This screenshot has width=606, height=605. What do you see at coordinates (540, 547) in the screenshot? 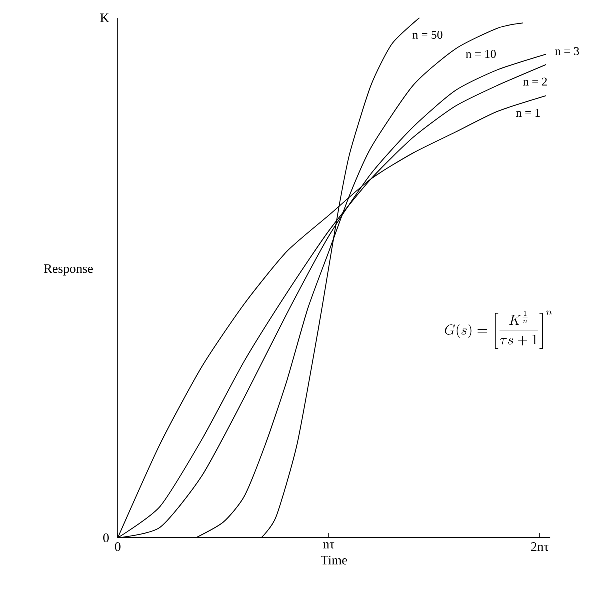
I see `x-tick-label: 2nτ` at bounding box center [540, 547].